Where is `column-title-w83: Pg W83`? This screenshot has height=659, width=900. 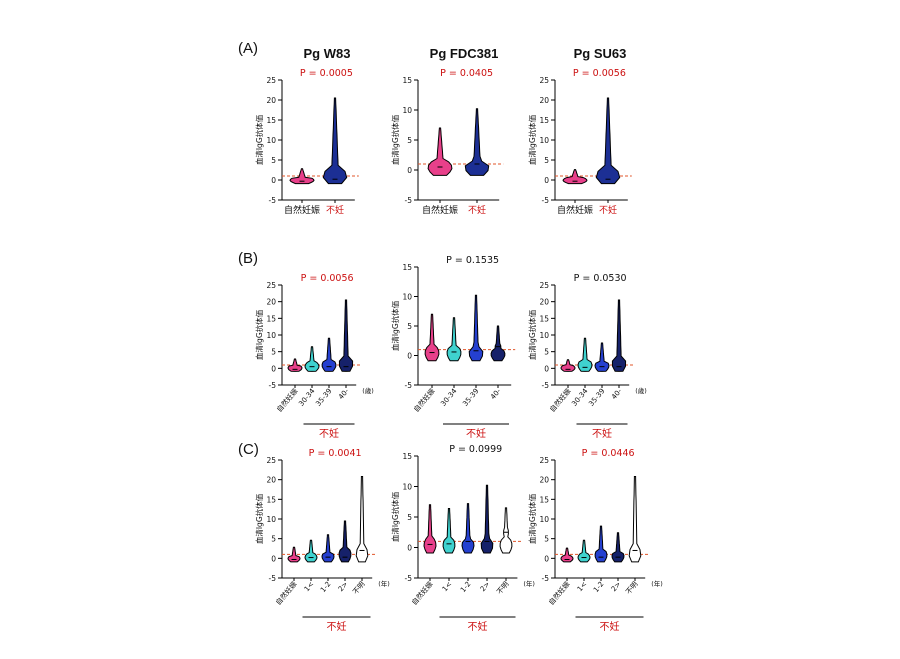
column-title-w83: Pg W83 is located at coordinates (327, 53).